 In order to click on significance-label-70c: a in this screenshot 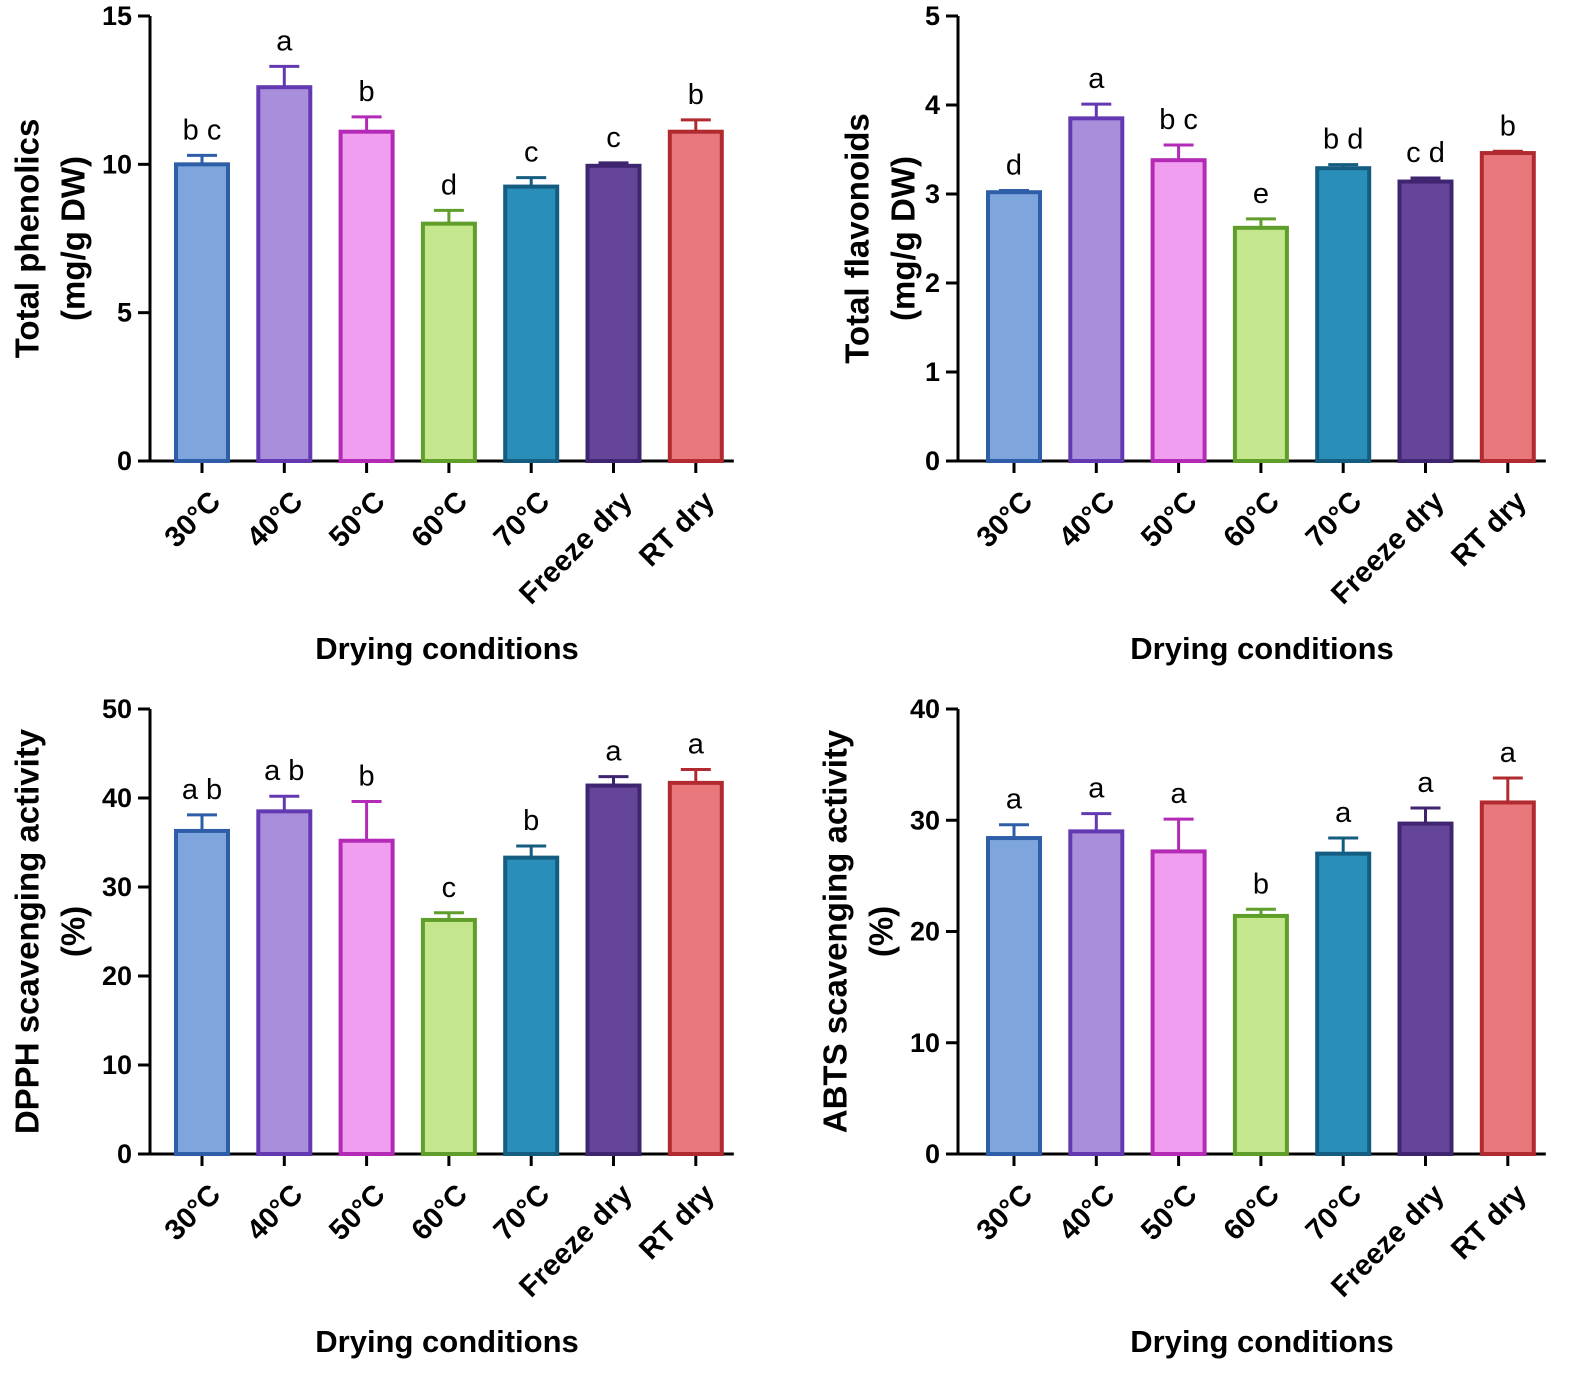, I will do `click(1343, 813)`.